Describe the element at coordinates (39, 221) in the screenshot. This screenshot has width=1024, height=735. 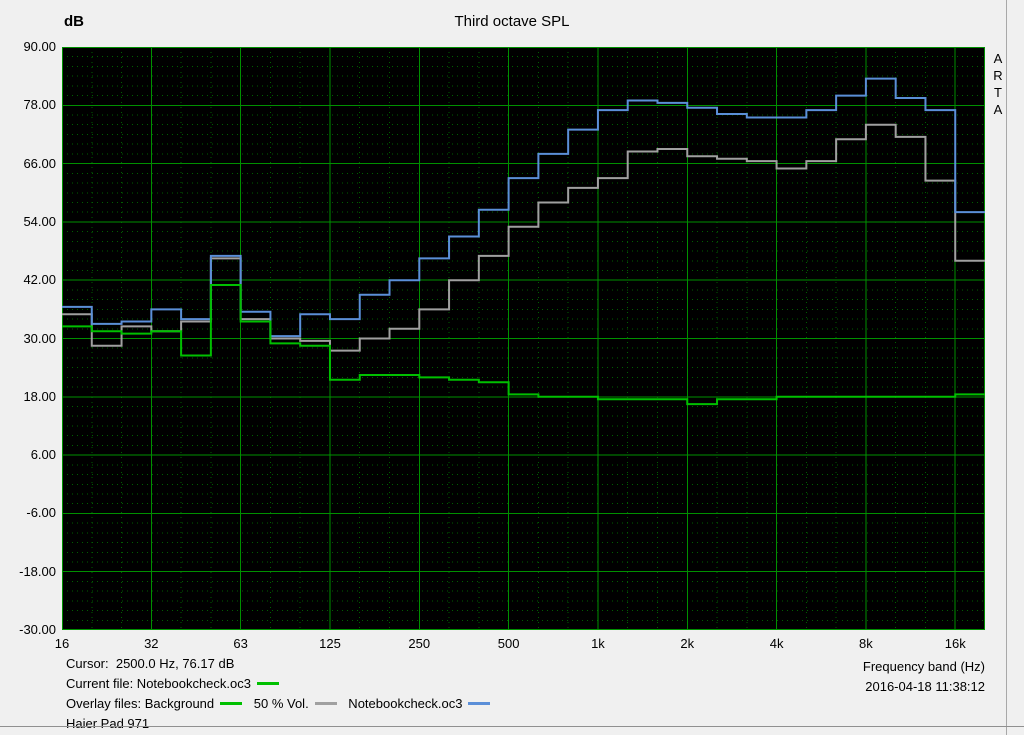
I see `y-tick-label: 54.00` at that location.